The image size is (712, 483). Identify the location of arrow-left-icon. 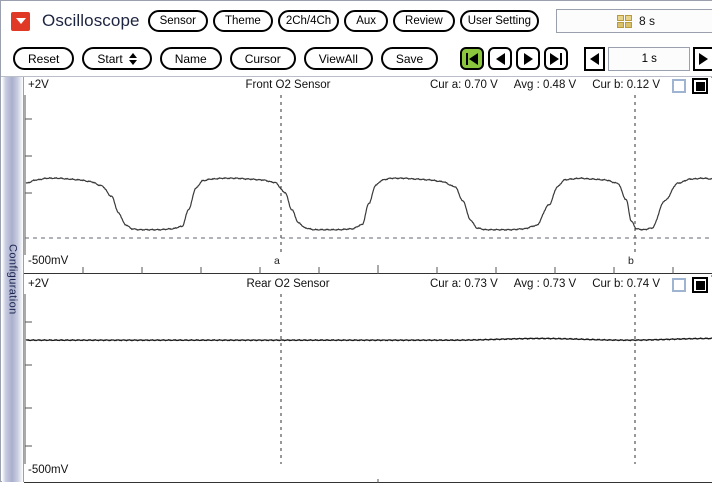
(595, 58).